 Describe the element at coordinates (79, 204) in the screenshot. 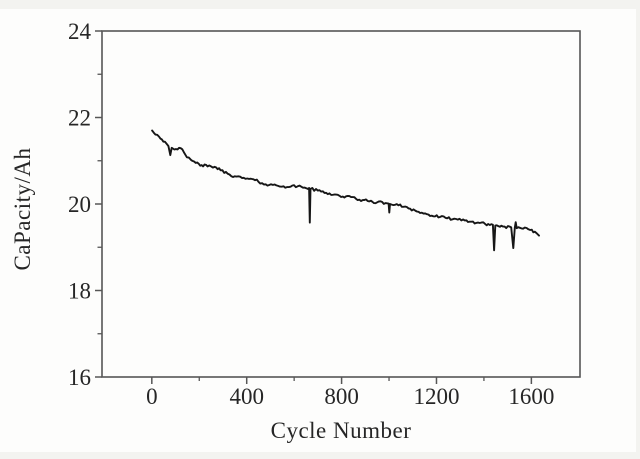

I see `y-tick-label: 20` at that location.